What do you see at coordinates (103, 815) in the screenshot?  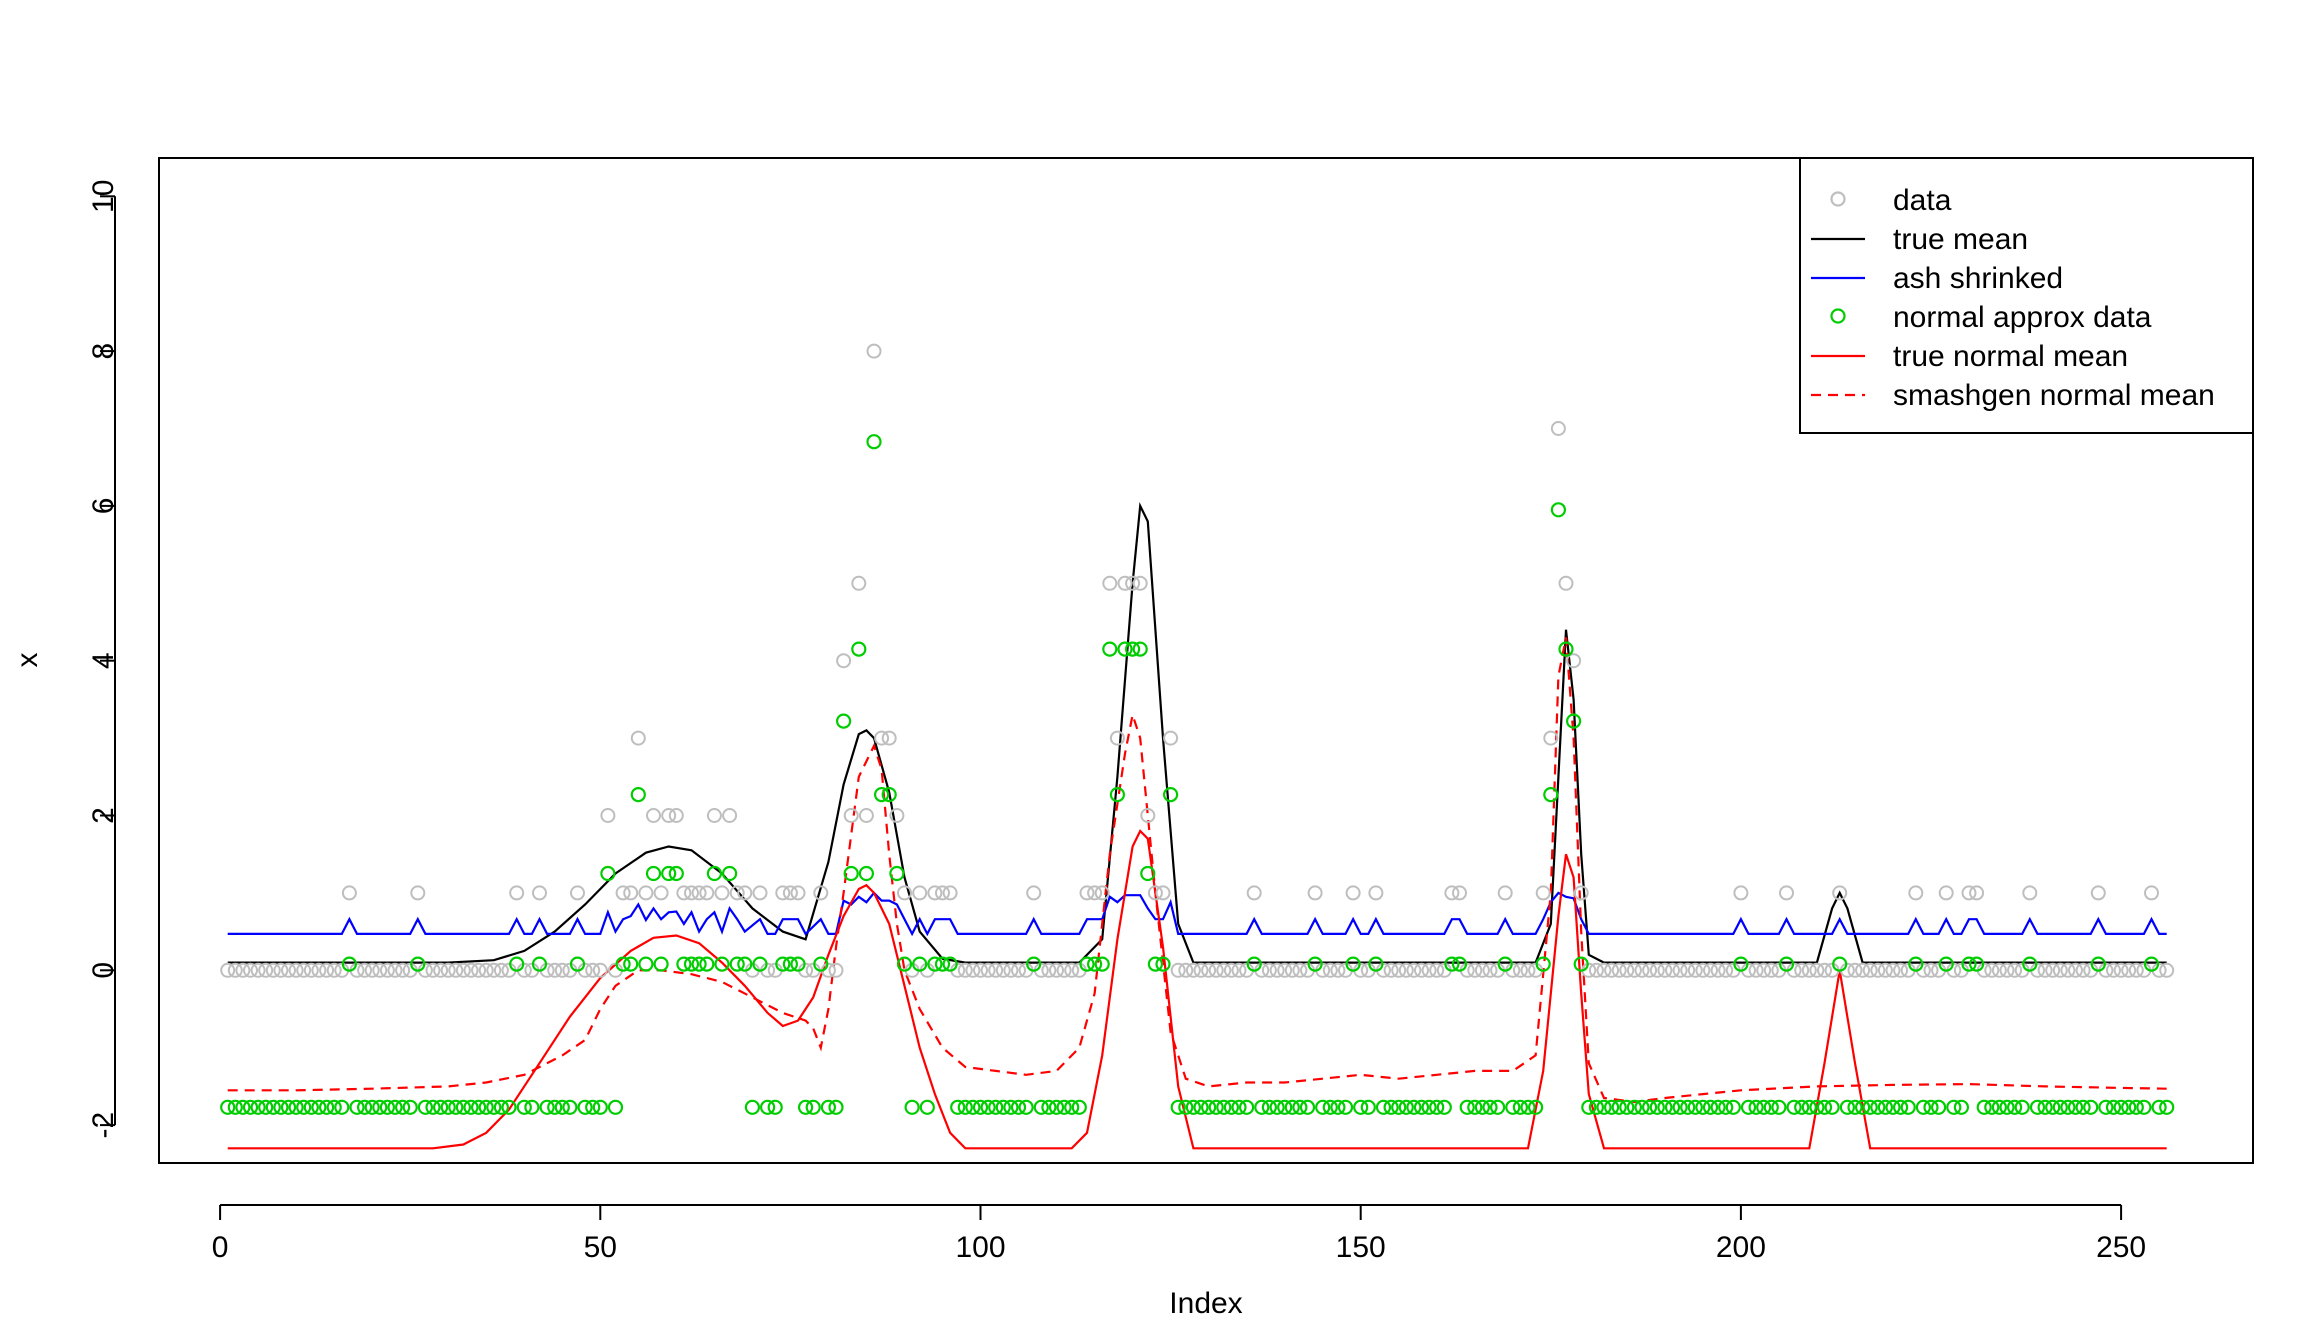 I see `y-tick-label: 2` at bounding box center [103, 815].